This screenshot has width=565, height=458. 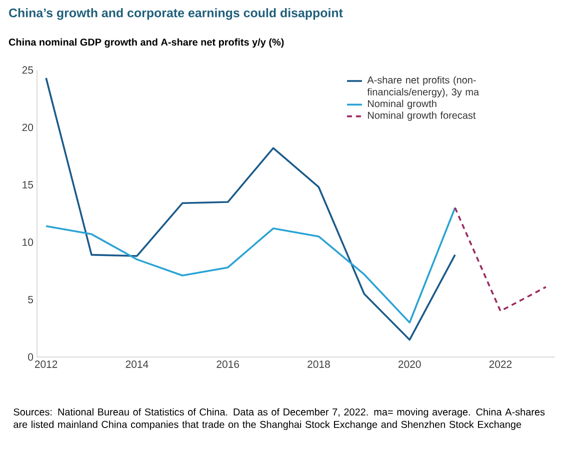 What do you see at coordinates (31, 300) in the screenshot?
I see `y-tick-label: 5` at bounding box center [31, 300].